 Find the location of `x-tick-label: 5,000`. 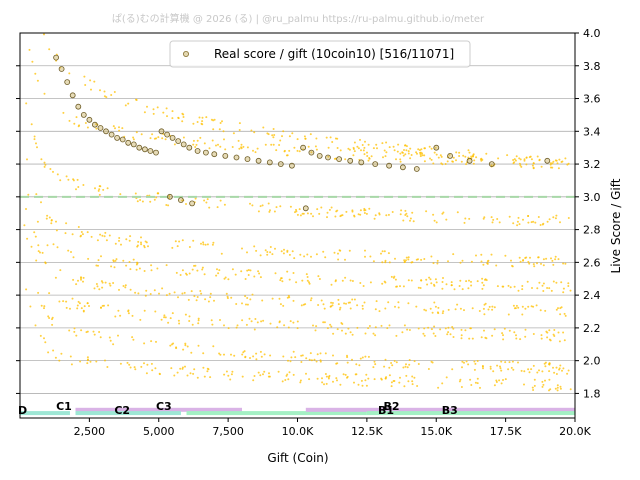

x-tick-label: 5,000 is located at coordinates (159, 431).